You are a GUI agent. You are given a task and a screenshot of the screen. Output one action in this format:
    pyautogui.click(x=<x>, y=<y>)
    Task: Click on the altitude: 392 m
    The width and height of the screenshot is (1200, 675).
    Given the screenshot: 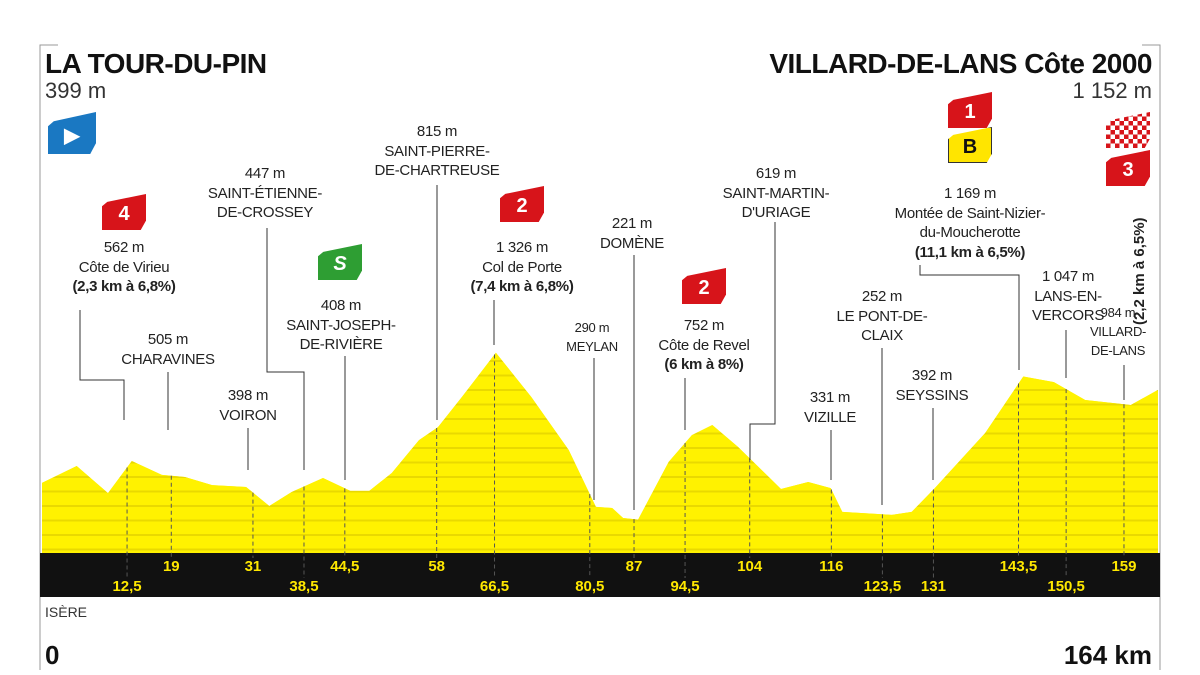 What is the action you would take?
    pyautogui.click(x=932, y=375)
    